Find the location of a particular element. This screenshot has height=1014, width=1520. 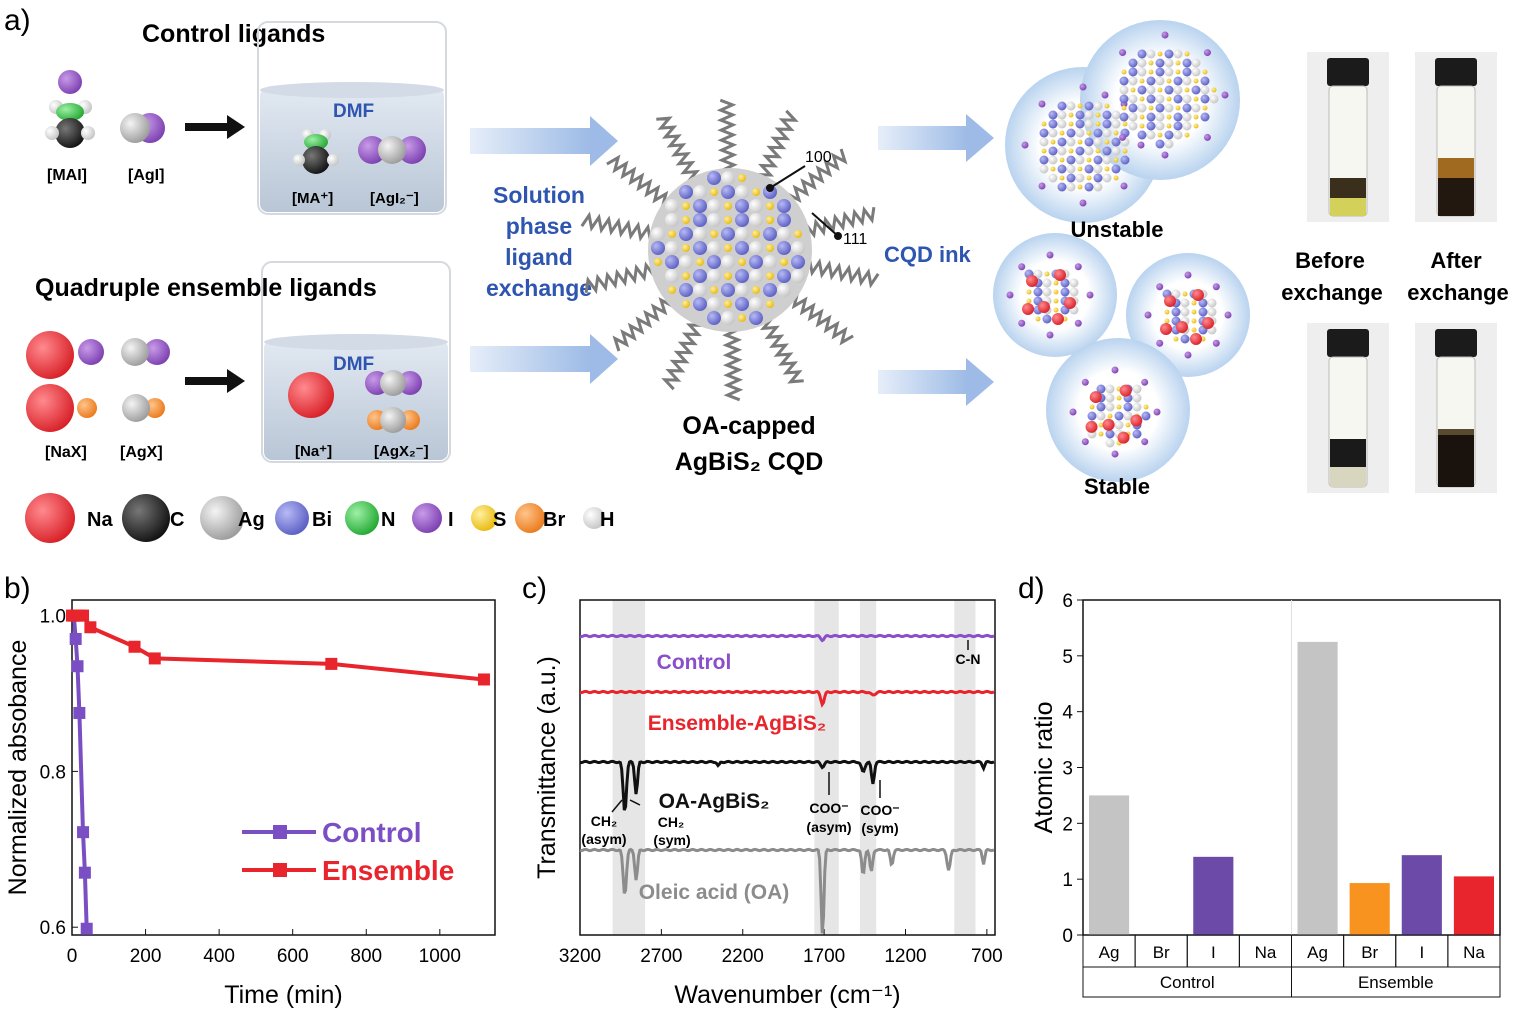

category-label: Ag is located at coordinates (1317, 952).